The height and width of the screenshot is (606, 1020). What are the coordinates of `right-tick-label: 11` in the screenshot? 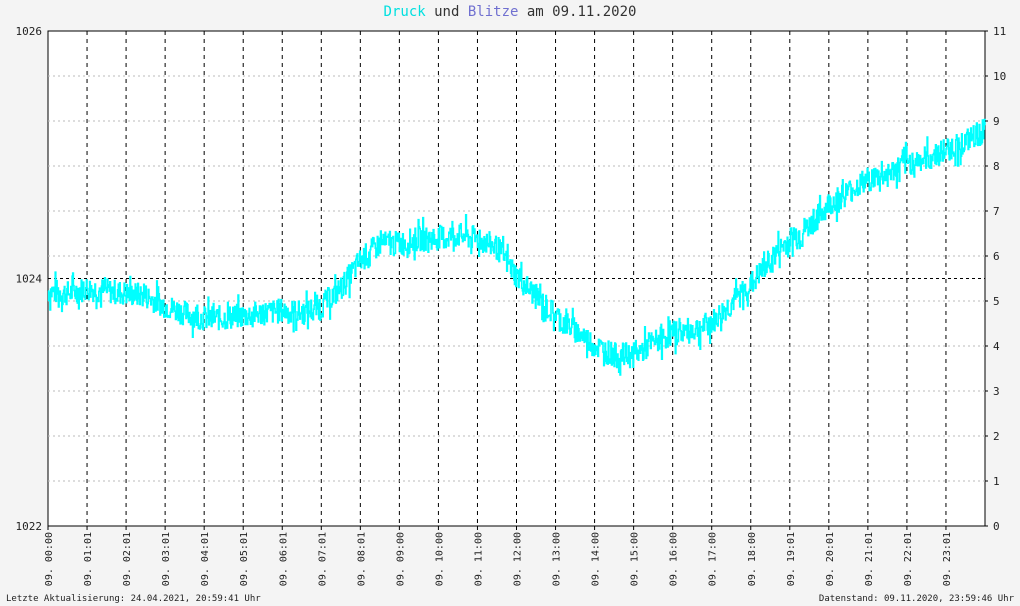 It's located at (999, 31).